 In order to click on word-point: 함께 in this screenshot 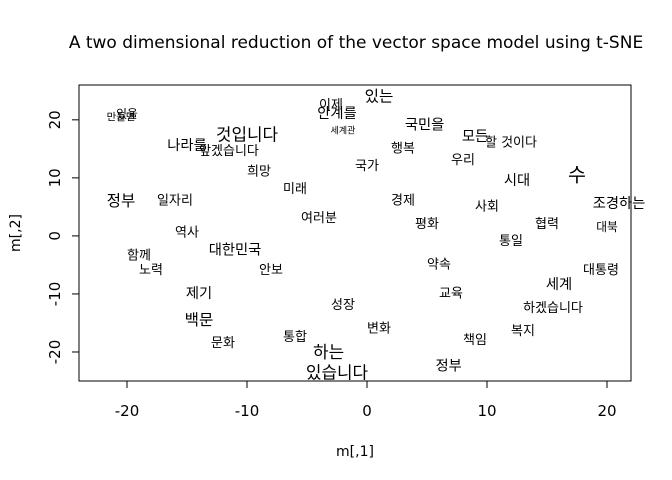, I will do `click(139, 256)`.